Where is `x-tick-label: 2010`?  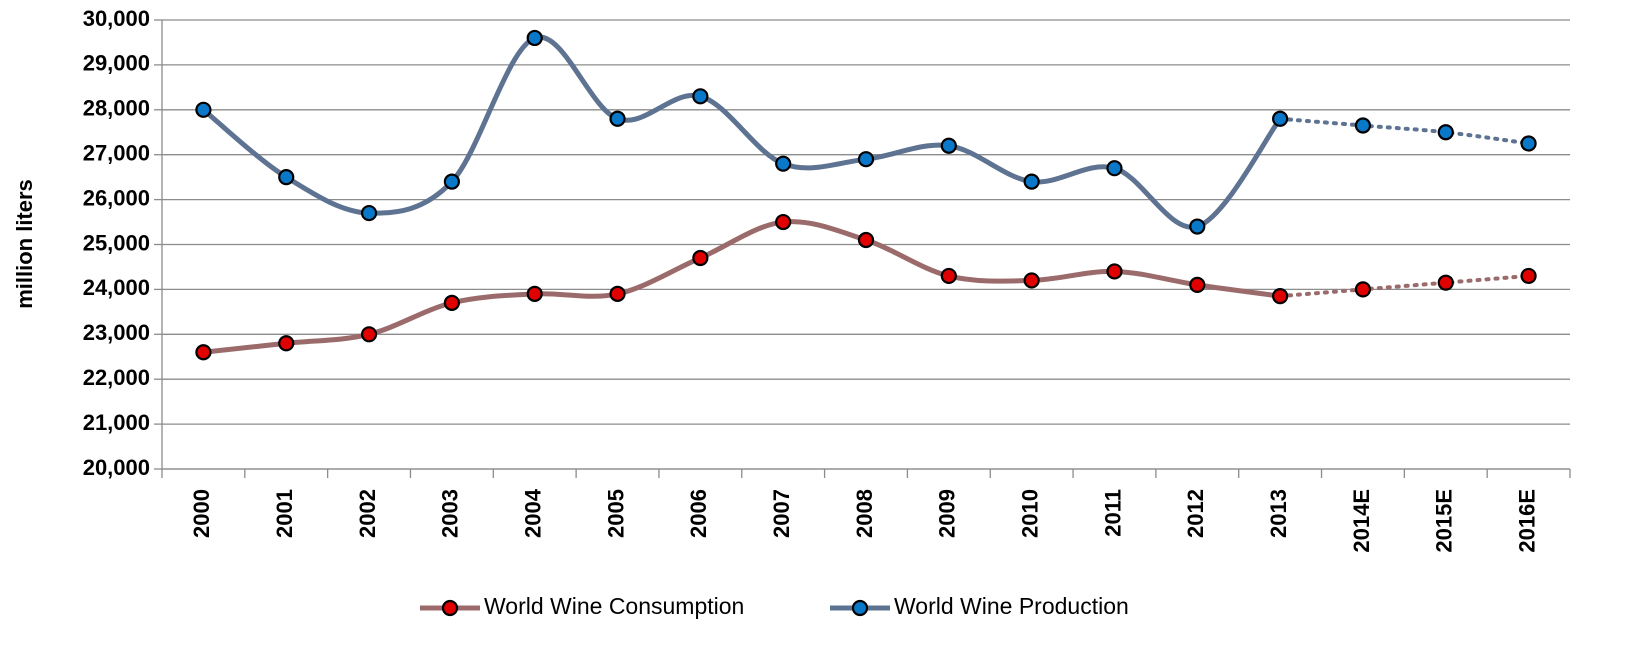 x-tick-label: 2010 is located at coordinates (1029, 513).